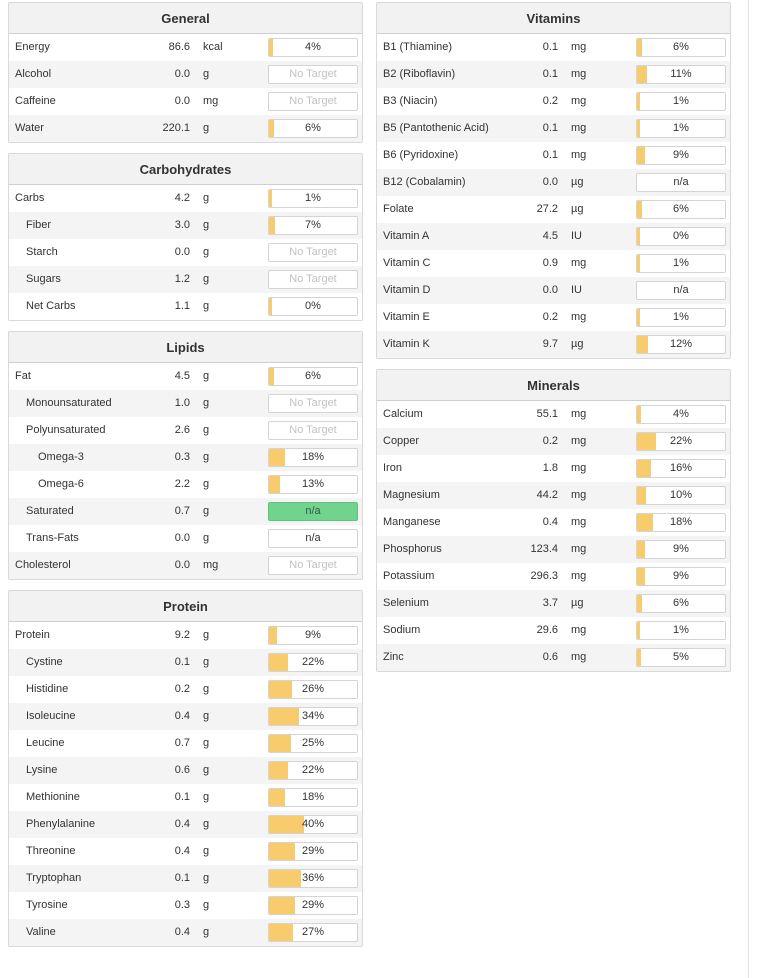 Image resolution: width=757 pixels, height=978 pixels. Describe the element at coordinates (182, 635) in the screenshot. I see `nutrient-amount: 9.2` at that location.